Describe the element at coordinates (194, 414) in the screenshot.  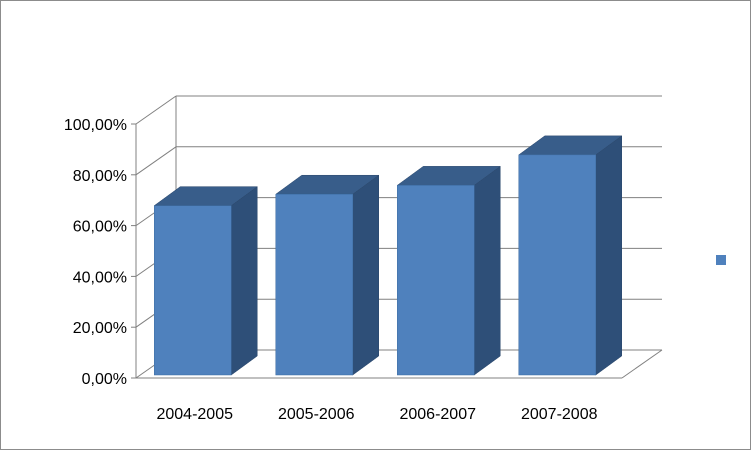
I see `x-category-label: 2004-2005` at that location.